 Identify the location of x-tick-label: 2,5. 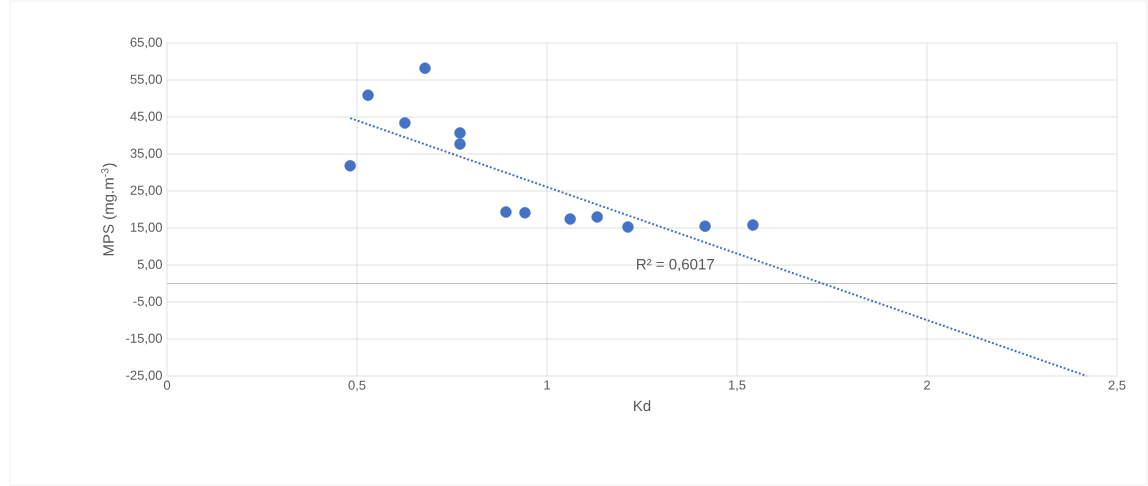
(1117, 386).